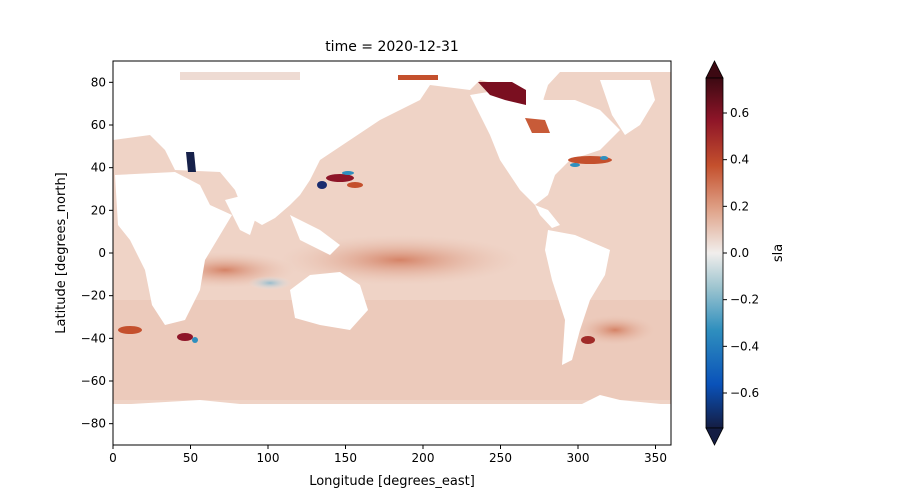  Describe the element at coordinates (93, 296) in the screenshot. I see `y-tick-label: −20` at that location.